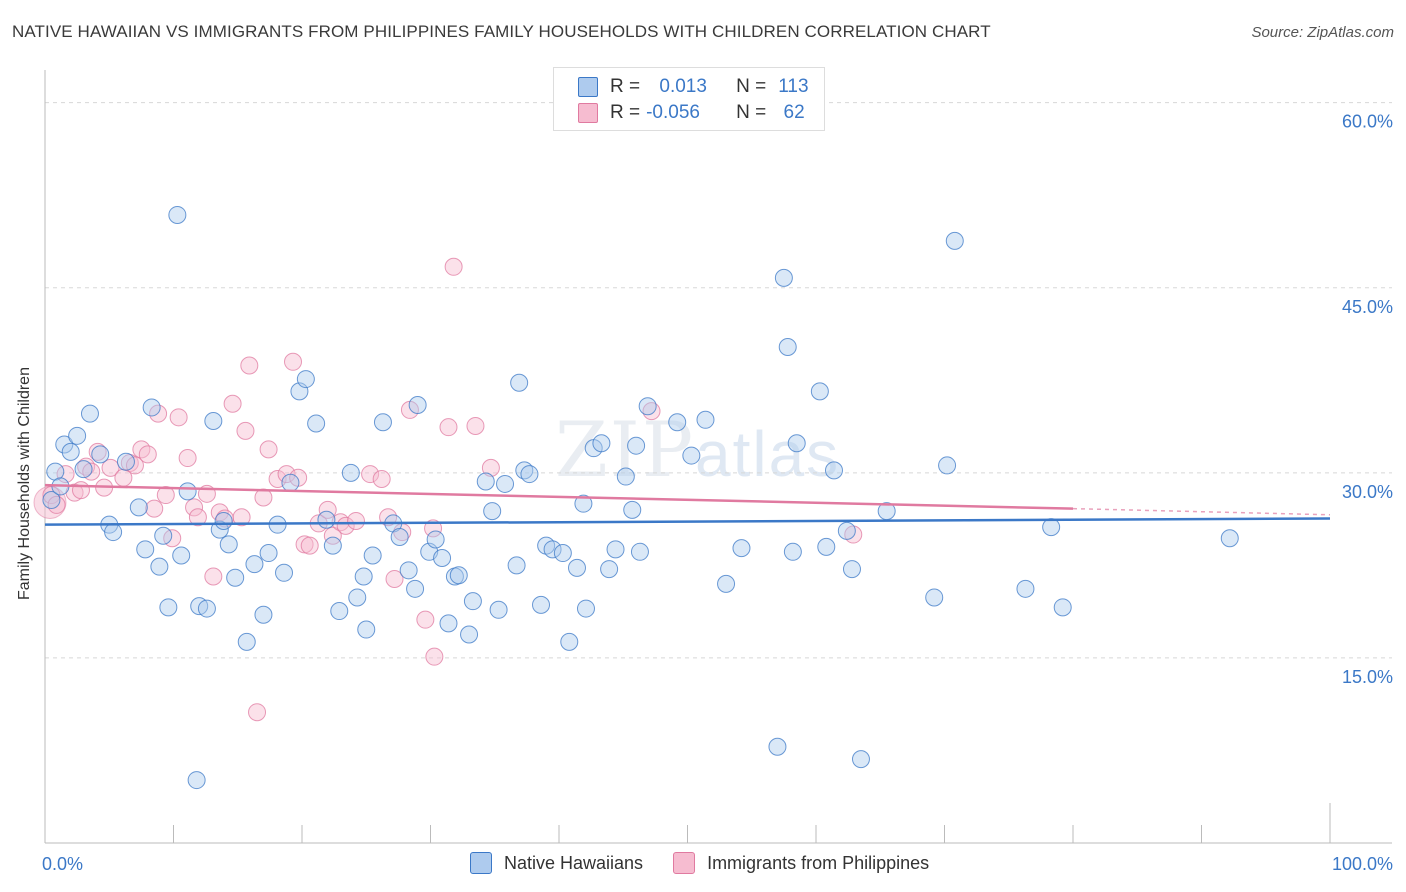 Image resolution: width=1406 pixels, height=892 pixels. I want to click on watermark: ZIPatlas, so click(697, 449).